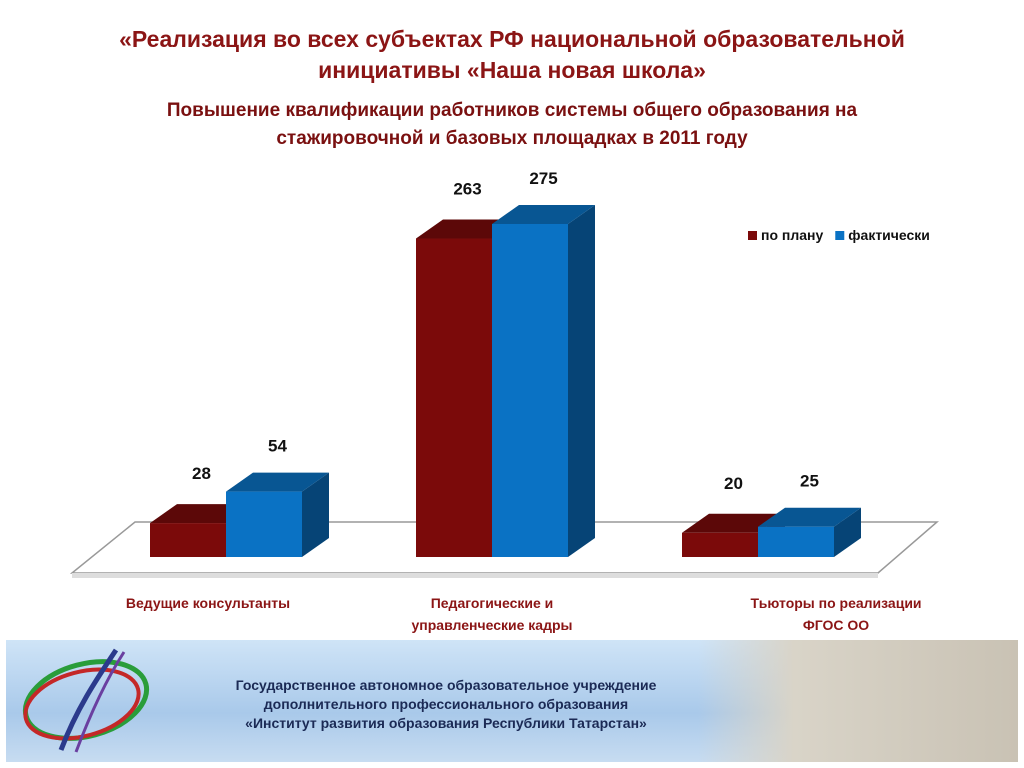 The width and height of the screenshot is (1024, 768). I want to click on legend-label: фактически, so click(889, 235).